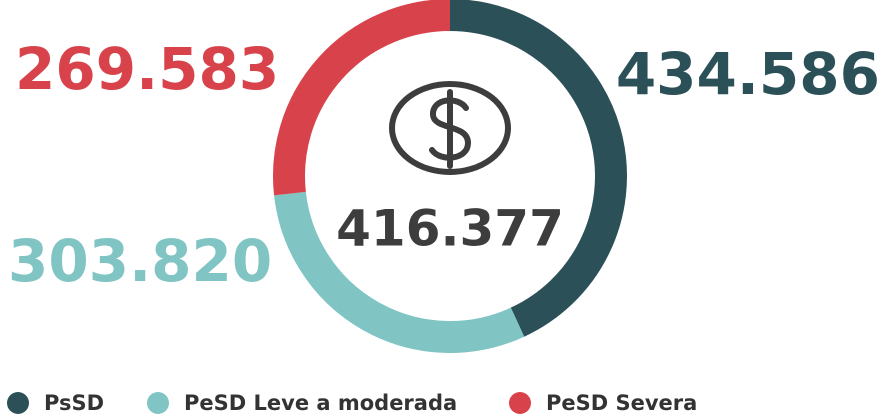 The width and height of the screenshot is (883, 417). I want to click on money-icon-symbol, so click(450, 129).